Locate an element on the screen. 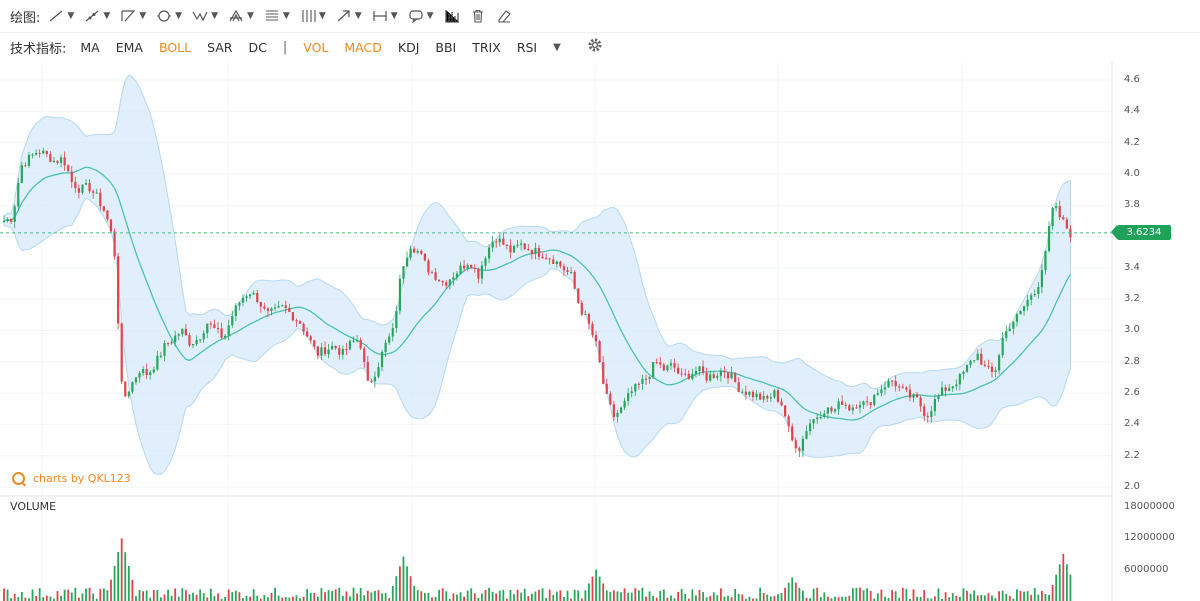 Image resolution: width=1200 pixels, height=601 pixels. channel-tool-button: ▼ is located at coordinates (133, 16).